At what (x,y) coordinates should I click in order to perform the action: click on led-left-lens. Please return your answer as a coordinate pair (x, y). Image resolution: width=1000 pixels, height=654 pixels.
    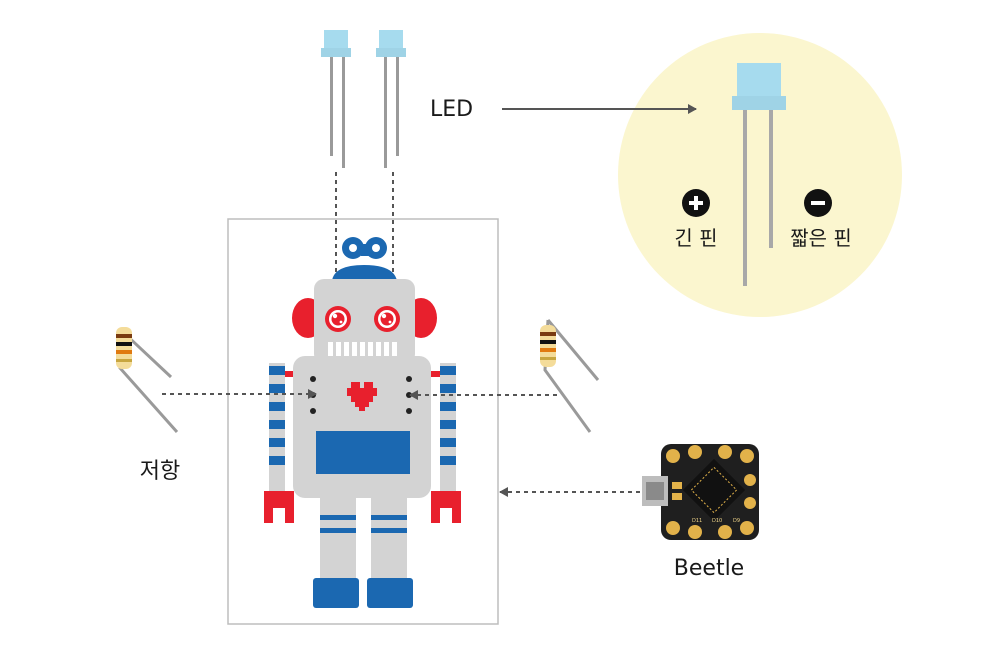
    Looking at the image, I should click on (336, 40).